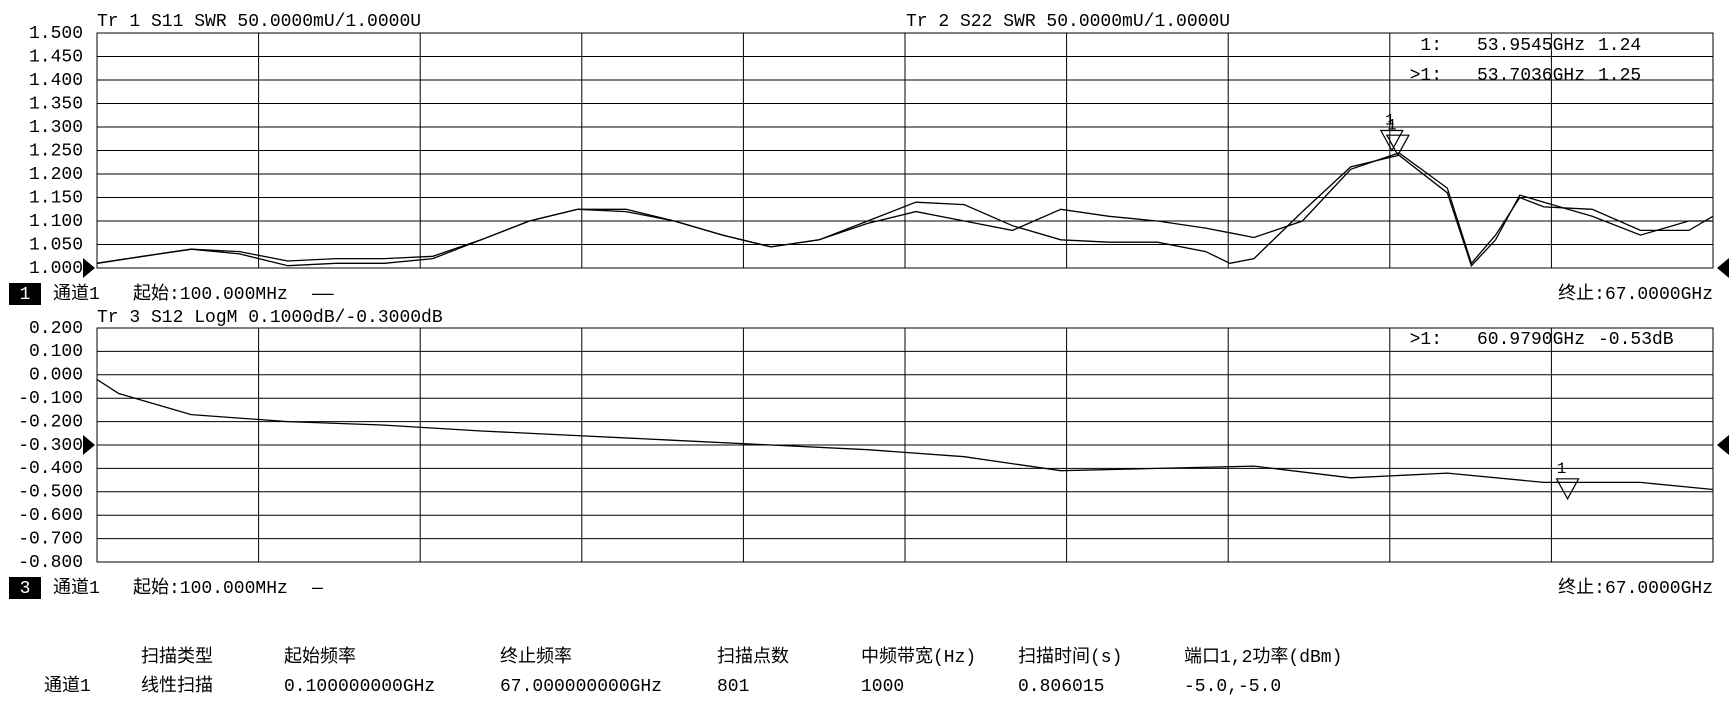 This screenshot has height=703, width=1732. I want to click on y-tick-label: 0.000, so click(56, 376).